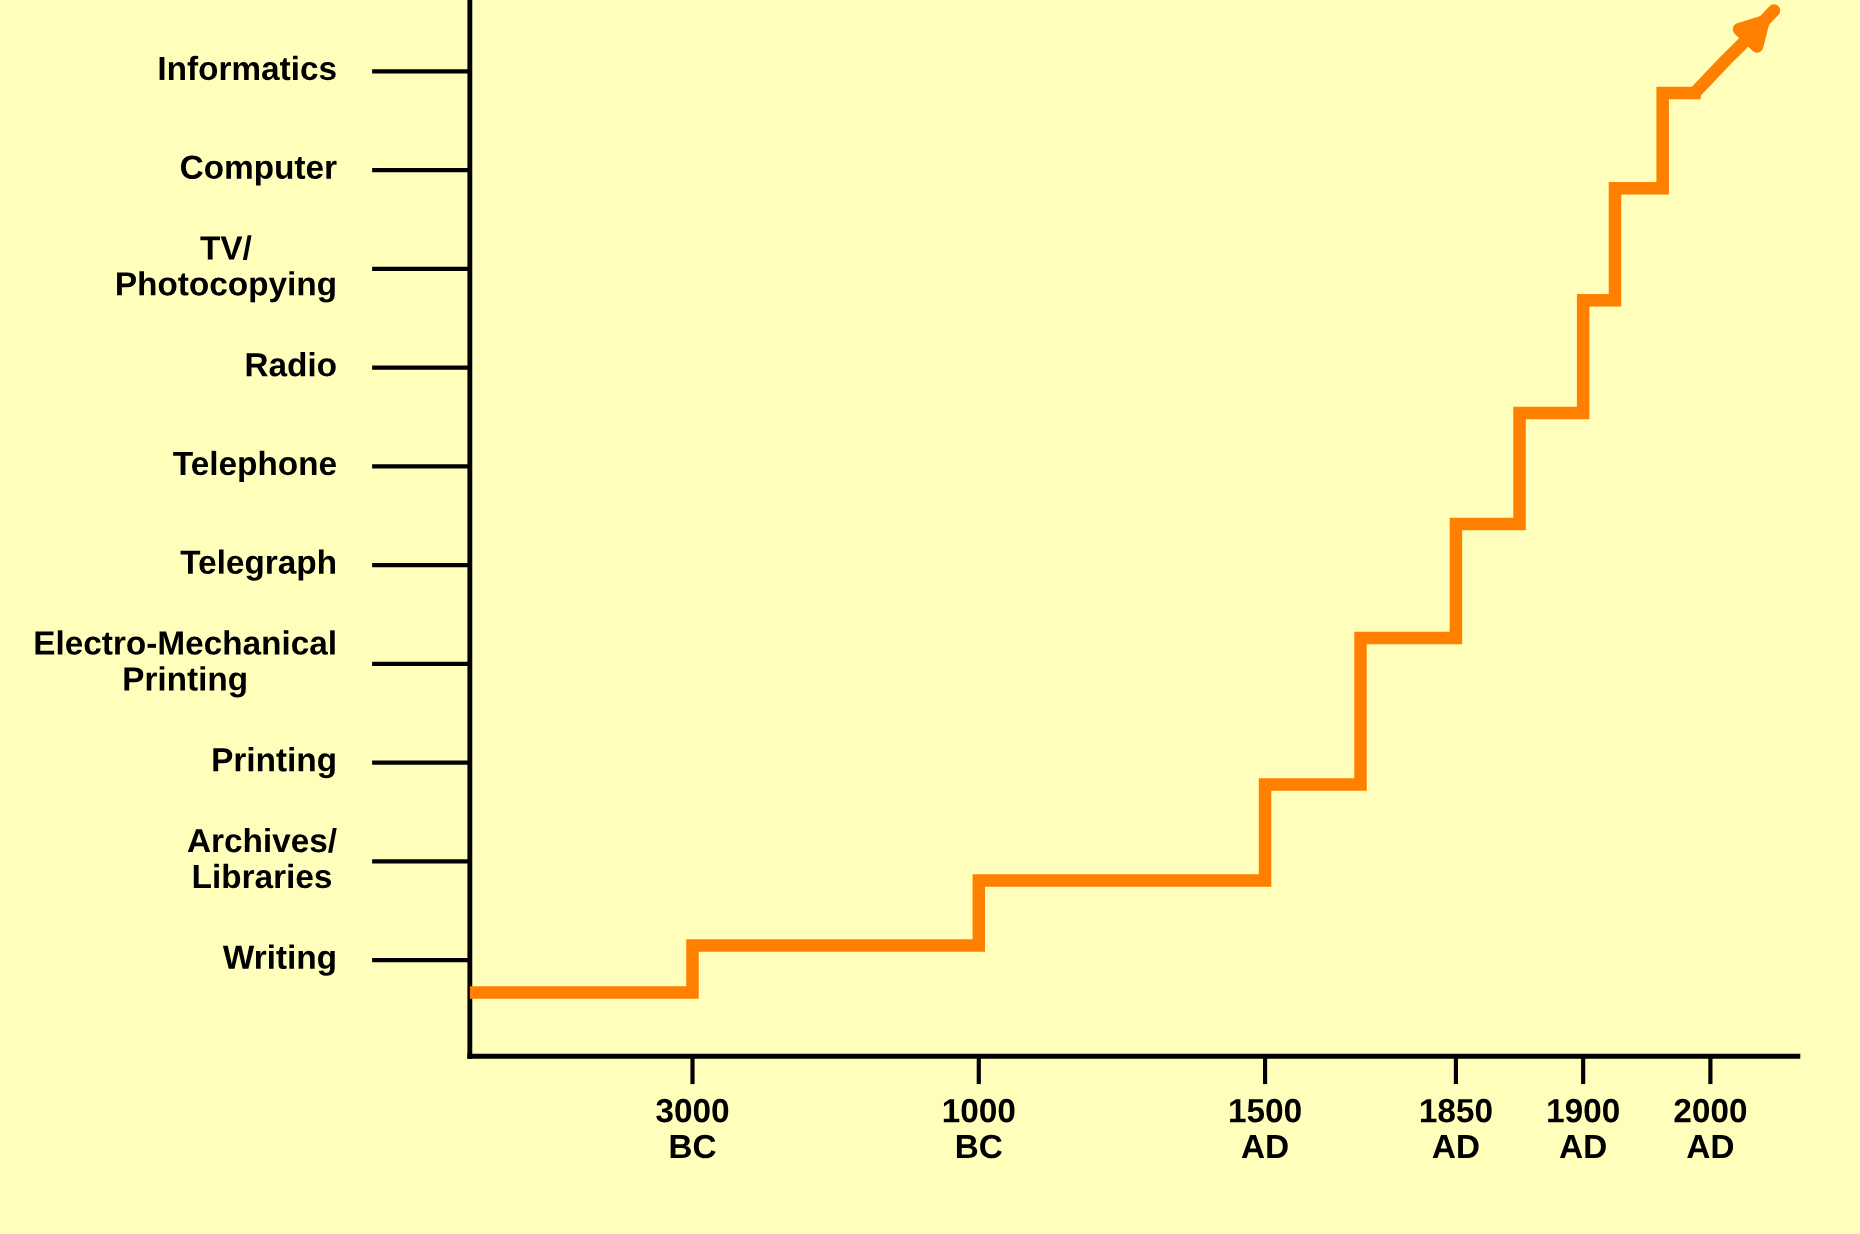  Describe the element at coordinates (1265, 1128) in the screenshot. I see `x-tick-label: 1500 AD` at that location.